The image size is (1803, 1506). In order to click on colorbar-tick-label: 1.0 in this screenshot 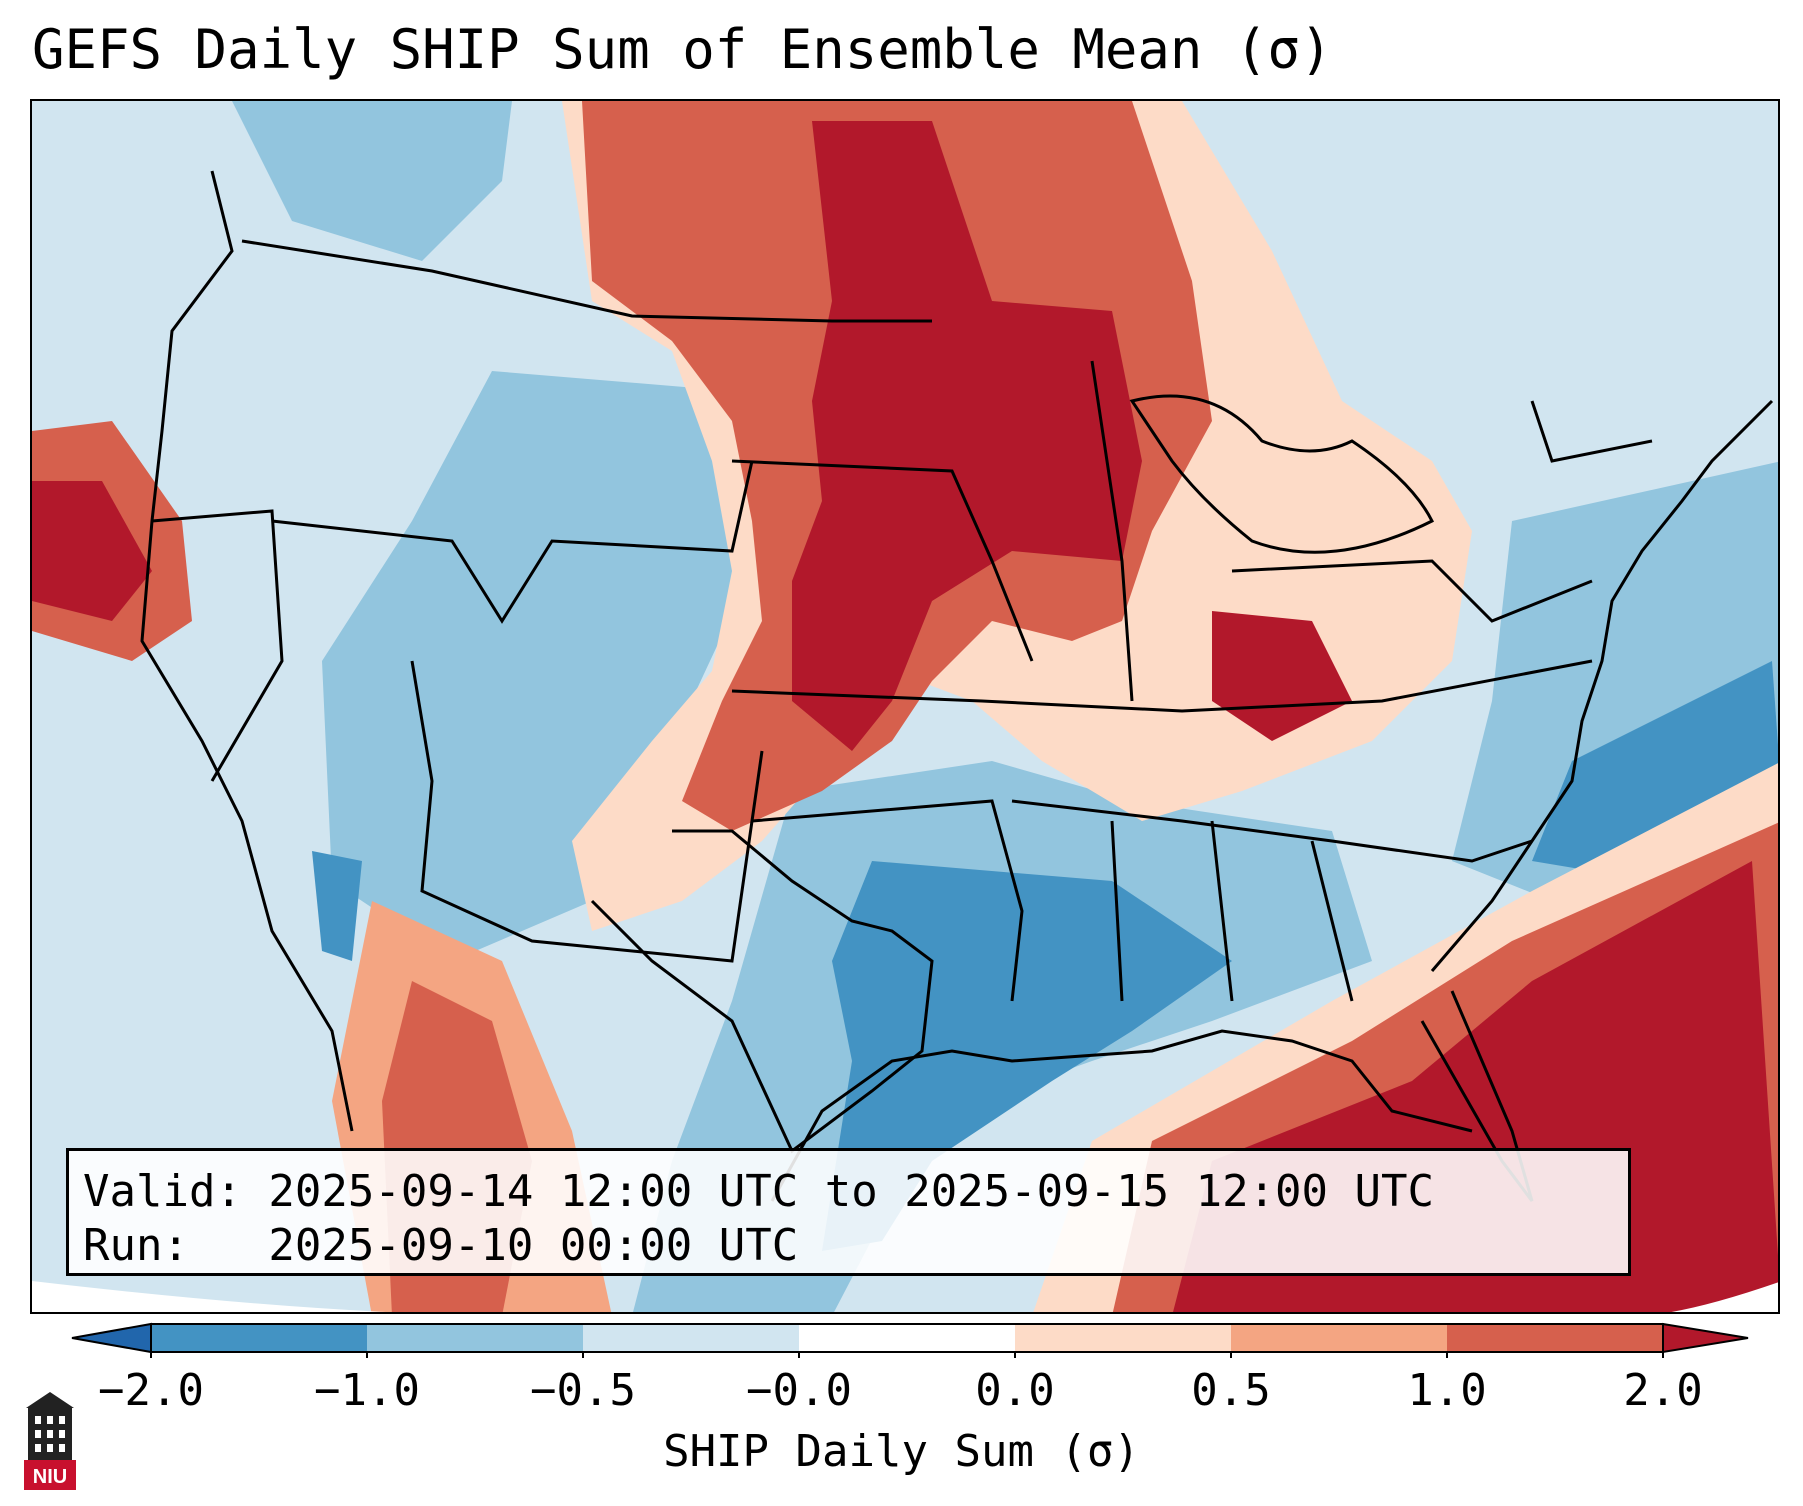, I will do `click(1447, 1390)`.